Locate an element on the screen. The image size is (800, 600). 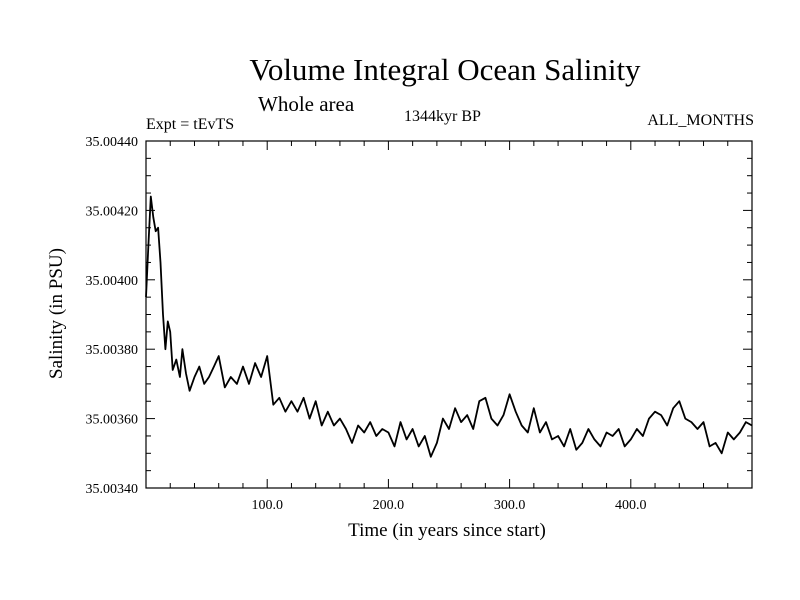
chart-subtitle: Whole area is located at coordinates (306, 104).